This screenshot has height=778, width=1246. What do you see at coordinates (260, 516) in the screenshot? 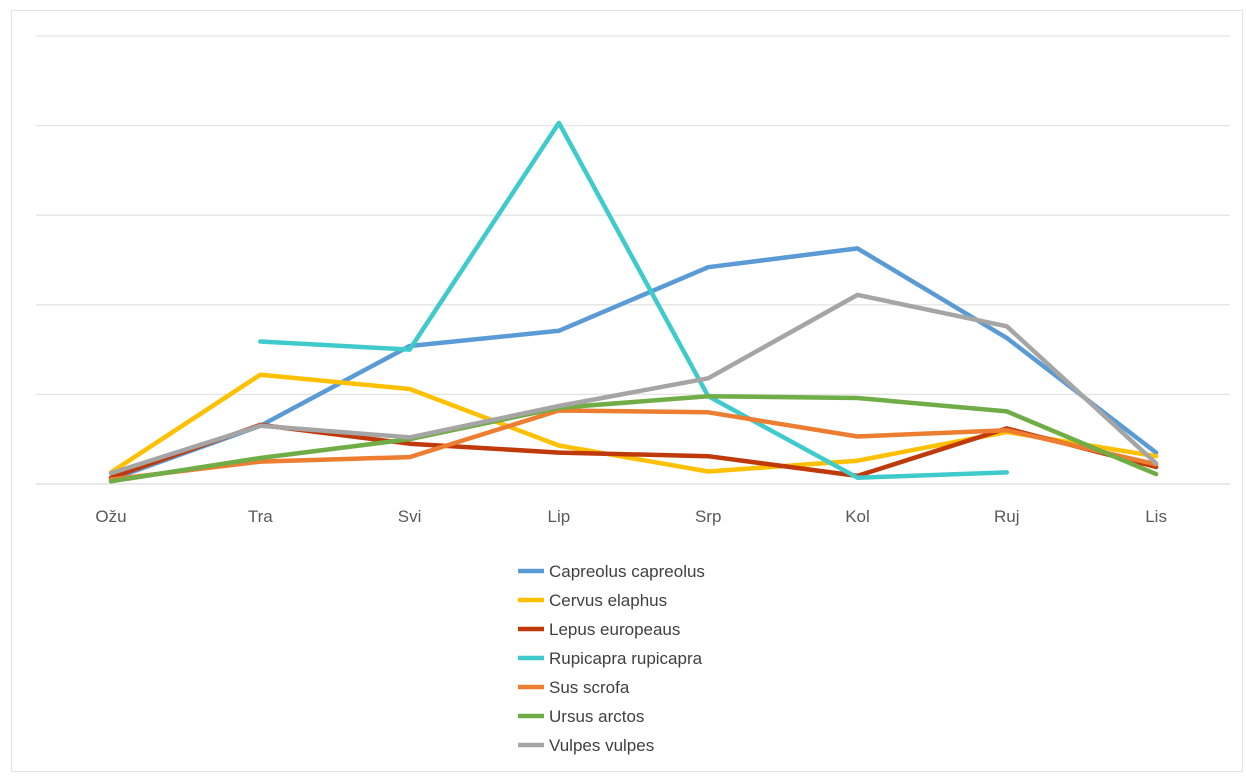
I see `x-tick-label: Tra` at bounding box center [260, 516].